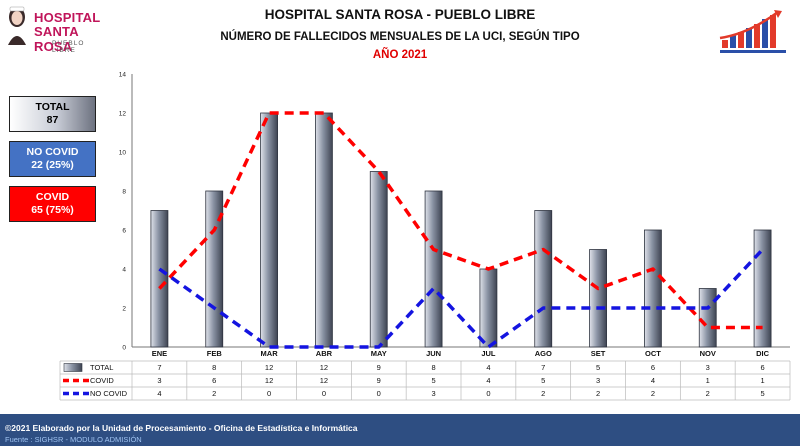 This screenshot has width=800, height=446. I want to click on footer-source: Fuente : SIGHSR - MODULO ADMISIÓN, so click(73, 439).